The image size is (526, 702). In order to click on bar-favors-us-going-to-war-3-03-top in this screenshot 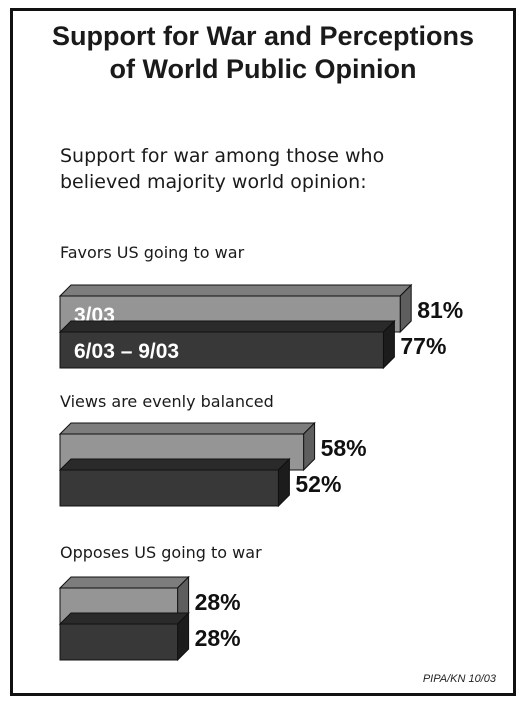, I will do `click(235, 290)`.